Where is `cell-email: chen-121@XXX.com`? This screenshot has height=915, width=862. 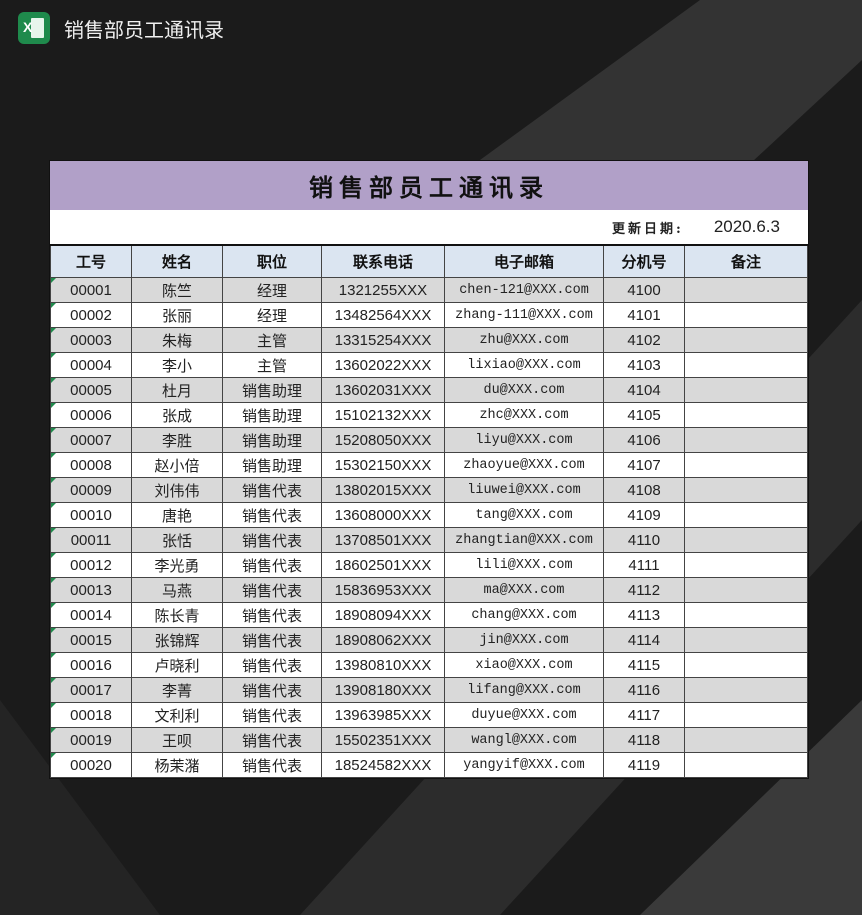 cell-email: chen-121@XXX.com is located at coordinates (524, 290).